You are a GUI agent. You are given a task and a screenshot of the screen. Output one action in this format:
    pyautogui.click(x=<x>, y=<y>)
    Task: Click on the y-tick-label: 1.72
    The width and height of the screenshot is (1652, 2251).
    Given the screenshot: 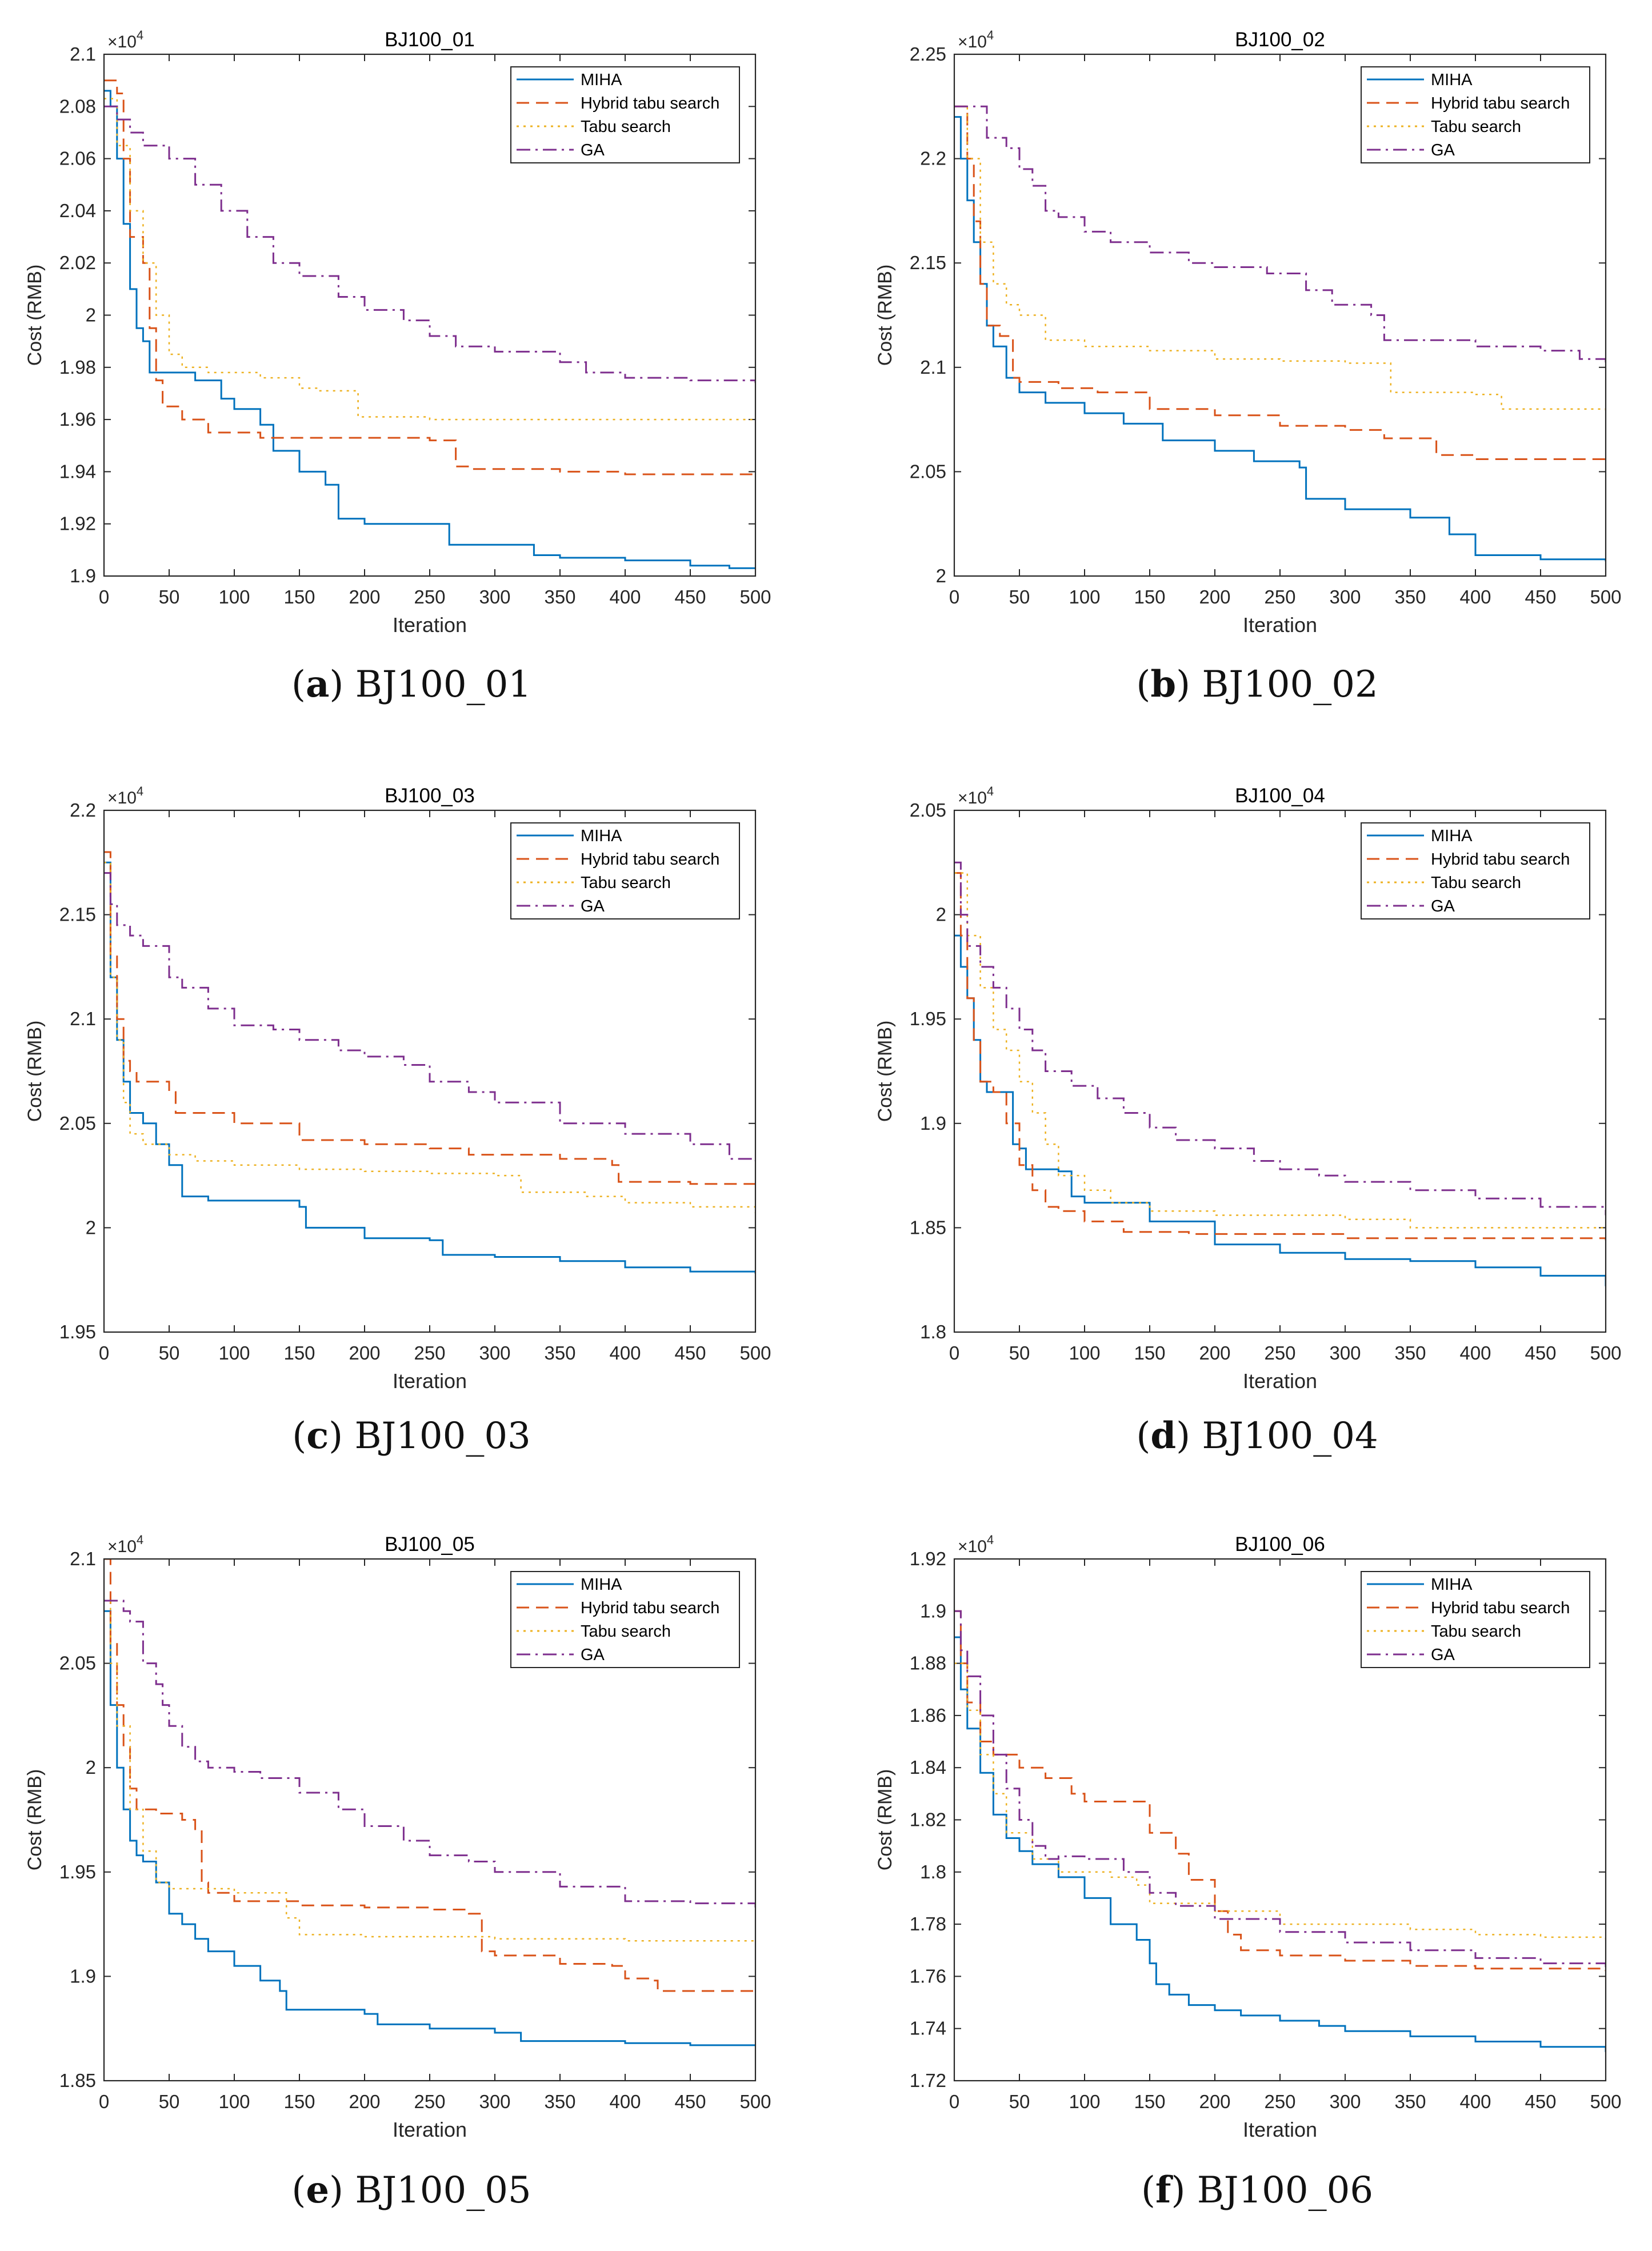 What is the action you would take?
    pyautogui.click(x=928, y=2080)
    